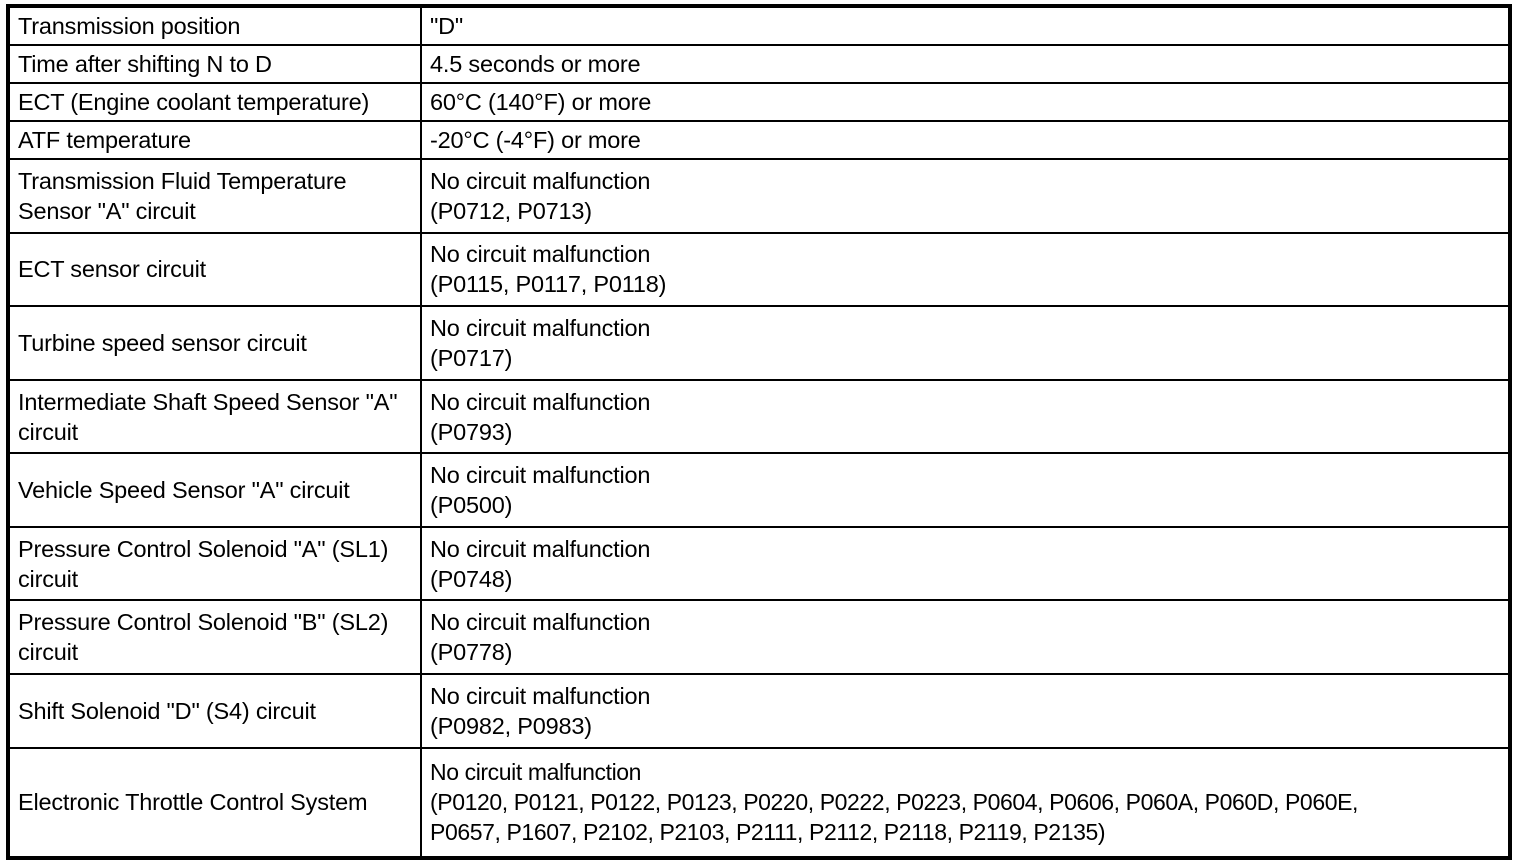 This screenshot has width=1520, height=864. I want to click on value-text: No circuit malfunction (P0500), so click(540, 490).